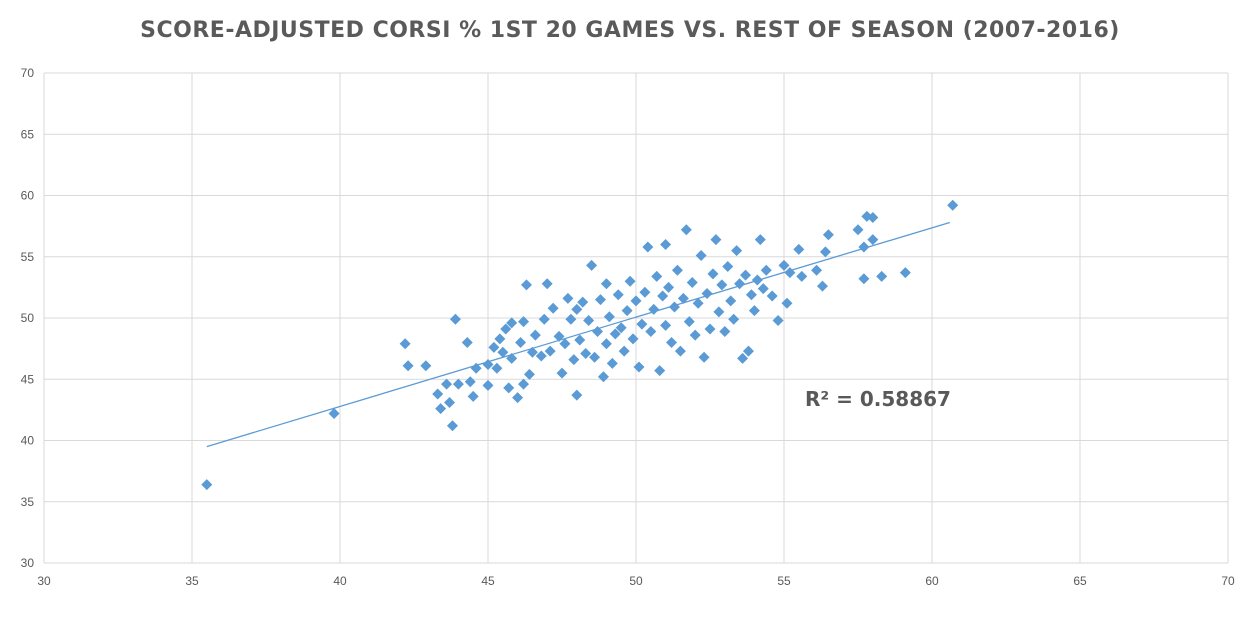 This screenshot has width=1250, height=622. What do you see at coordinates (28, 196) in the screenshot?
I see `y-tick-label: 60` at bounding box center [28, 196].